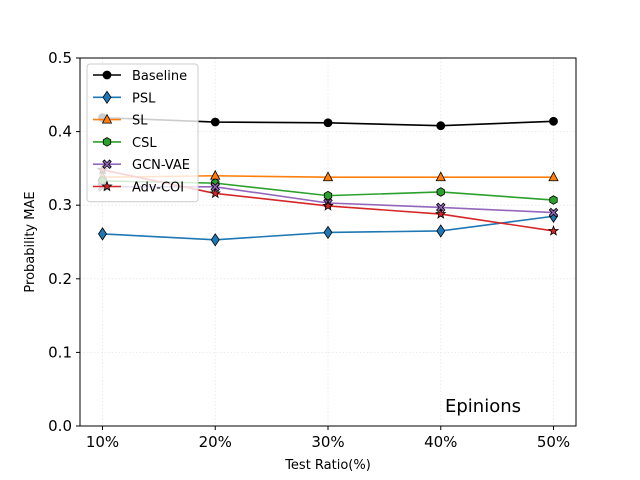  What do you see at coordinates (215, 442) in the screenshot?
I see `x-tick-label: 20%` at bounding box center [215, 442].